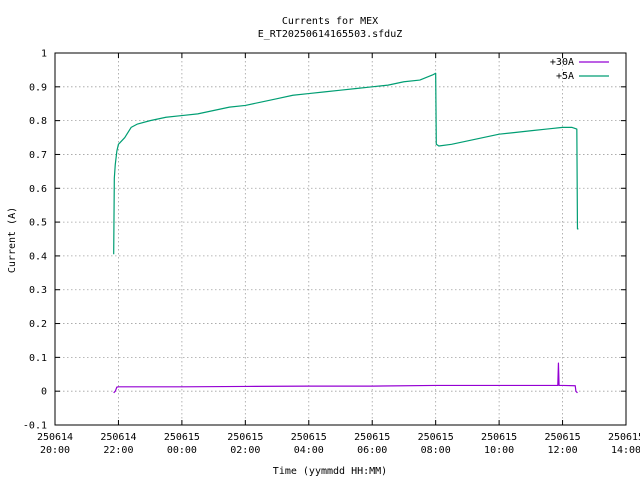  I want to click on x-axis-label: Time (yymmdd HH:MM), so click(330, 471).